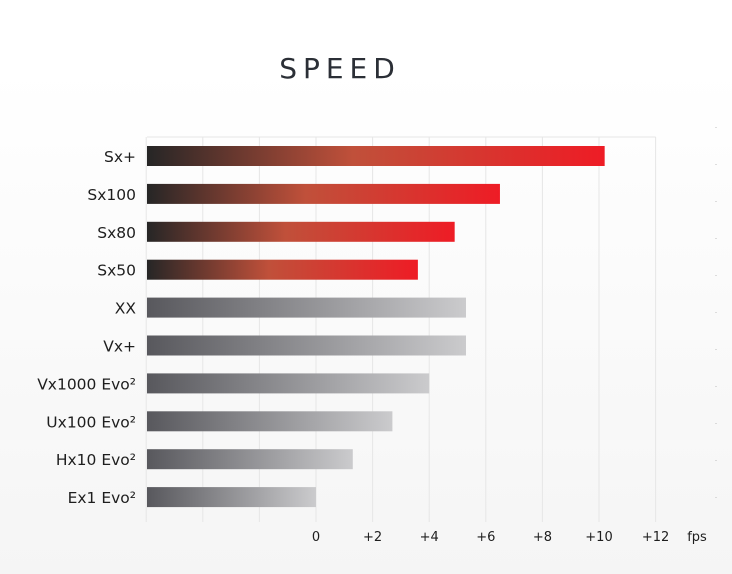 The image size is (732, 574). What do you see at coordinates (429, 537) in the screenshot?
I see `x-tick-label: +4` at bounding box center [429, 537].